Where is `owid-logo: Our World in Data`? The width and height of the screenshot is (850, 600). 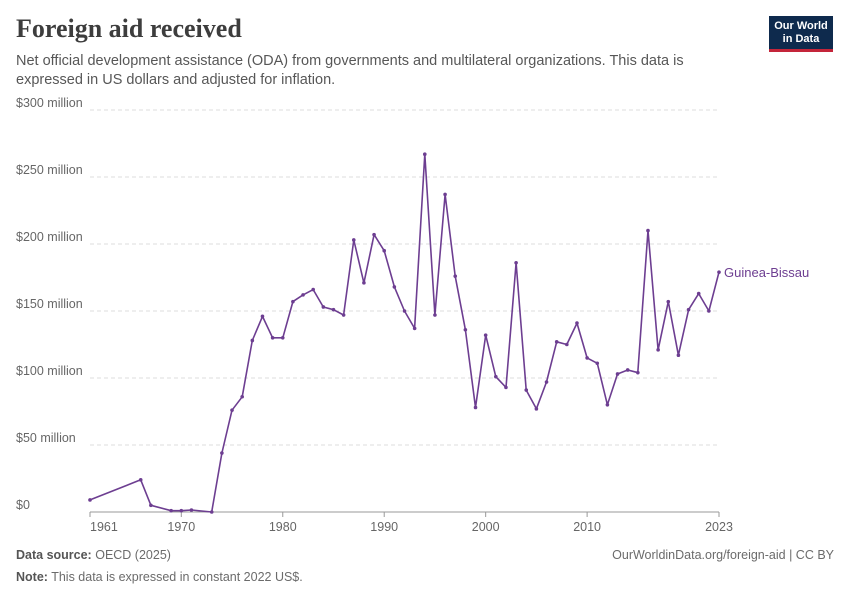
owid-logo: Our World in Data is located at coordinates (801, 34).